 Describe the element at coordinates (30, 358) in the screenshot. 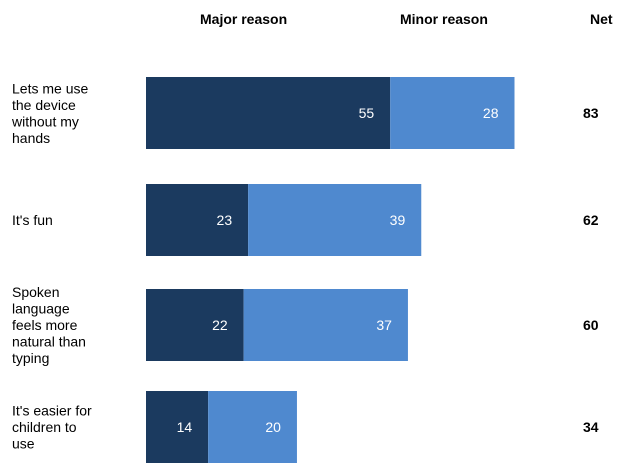

I see `category-label-line: typing` at that location.